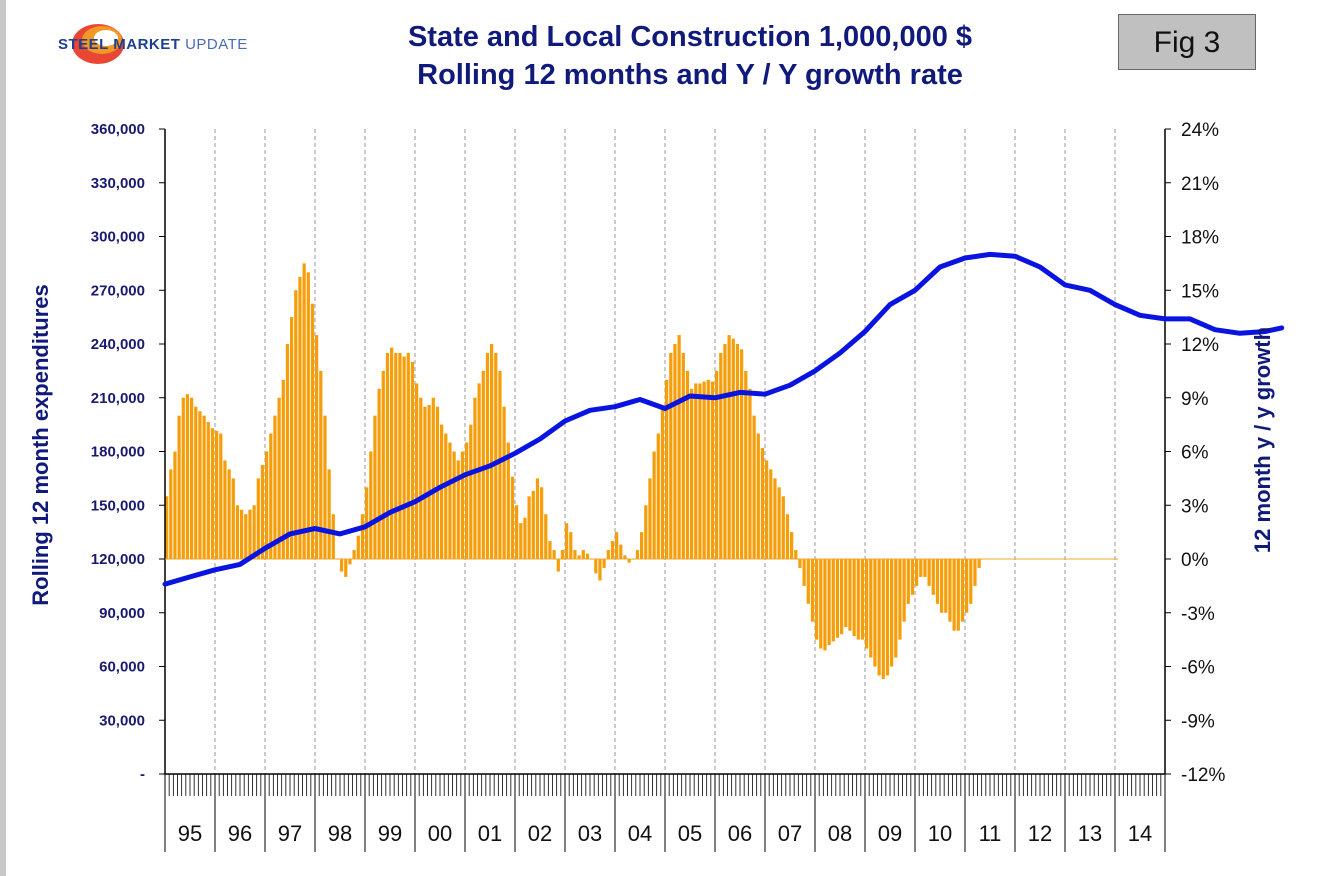 Image resolution: width=1336 pixels, height=876 pixels. Describe the element at coordinates (1195, 453) in the screenshot. I see `right-tick-label: 6%` at that location.